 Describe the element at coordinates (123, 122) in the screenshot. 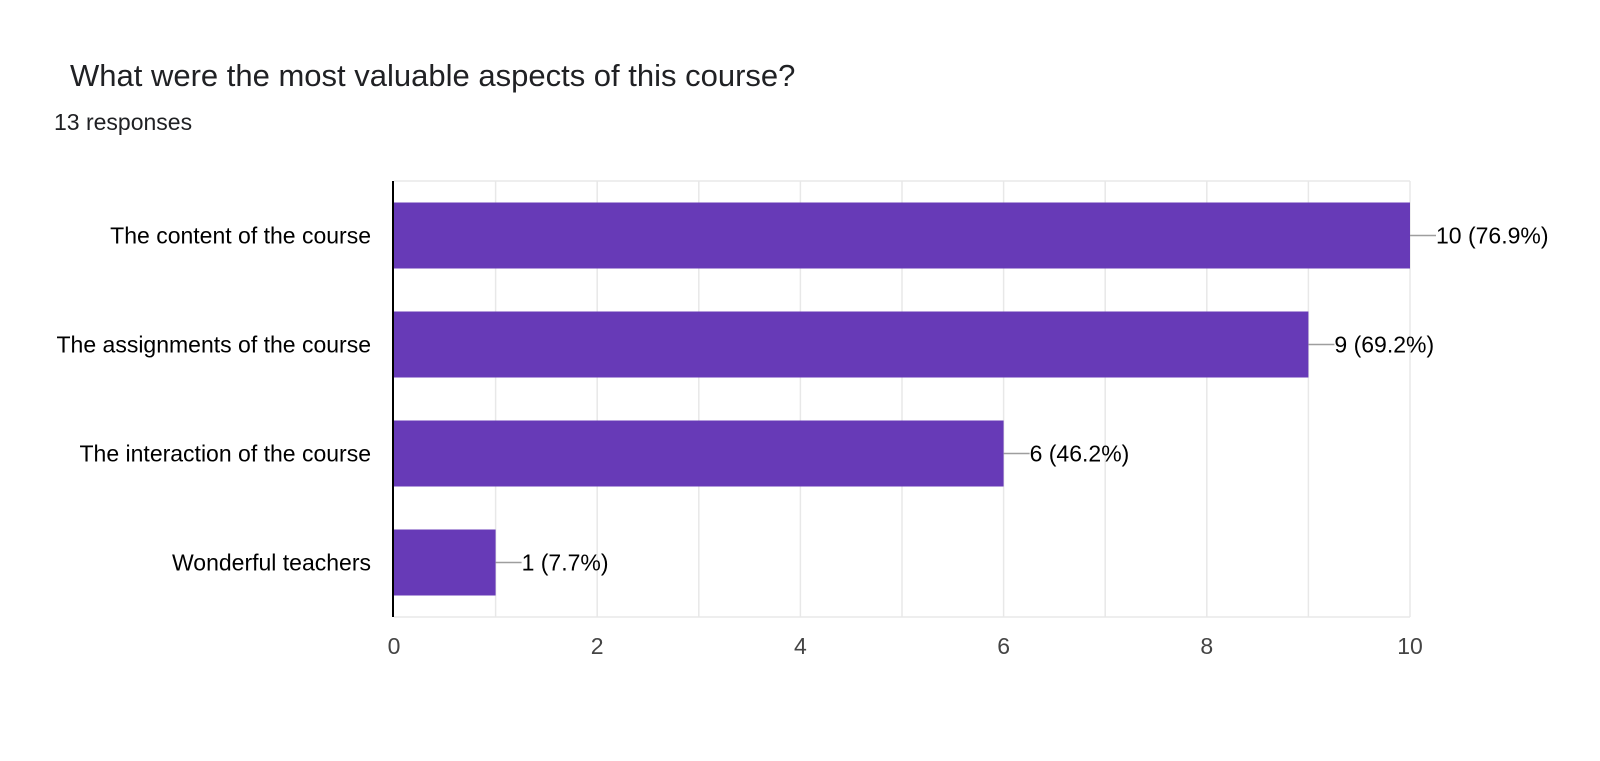

I see `response-count: 13 responses` at that location.